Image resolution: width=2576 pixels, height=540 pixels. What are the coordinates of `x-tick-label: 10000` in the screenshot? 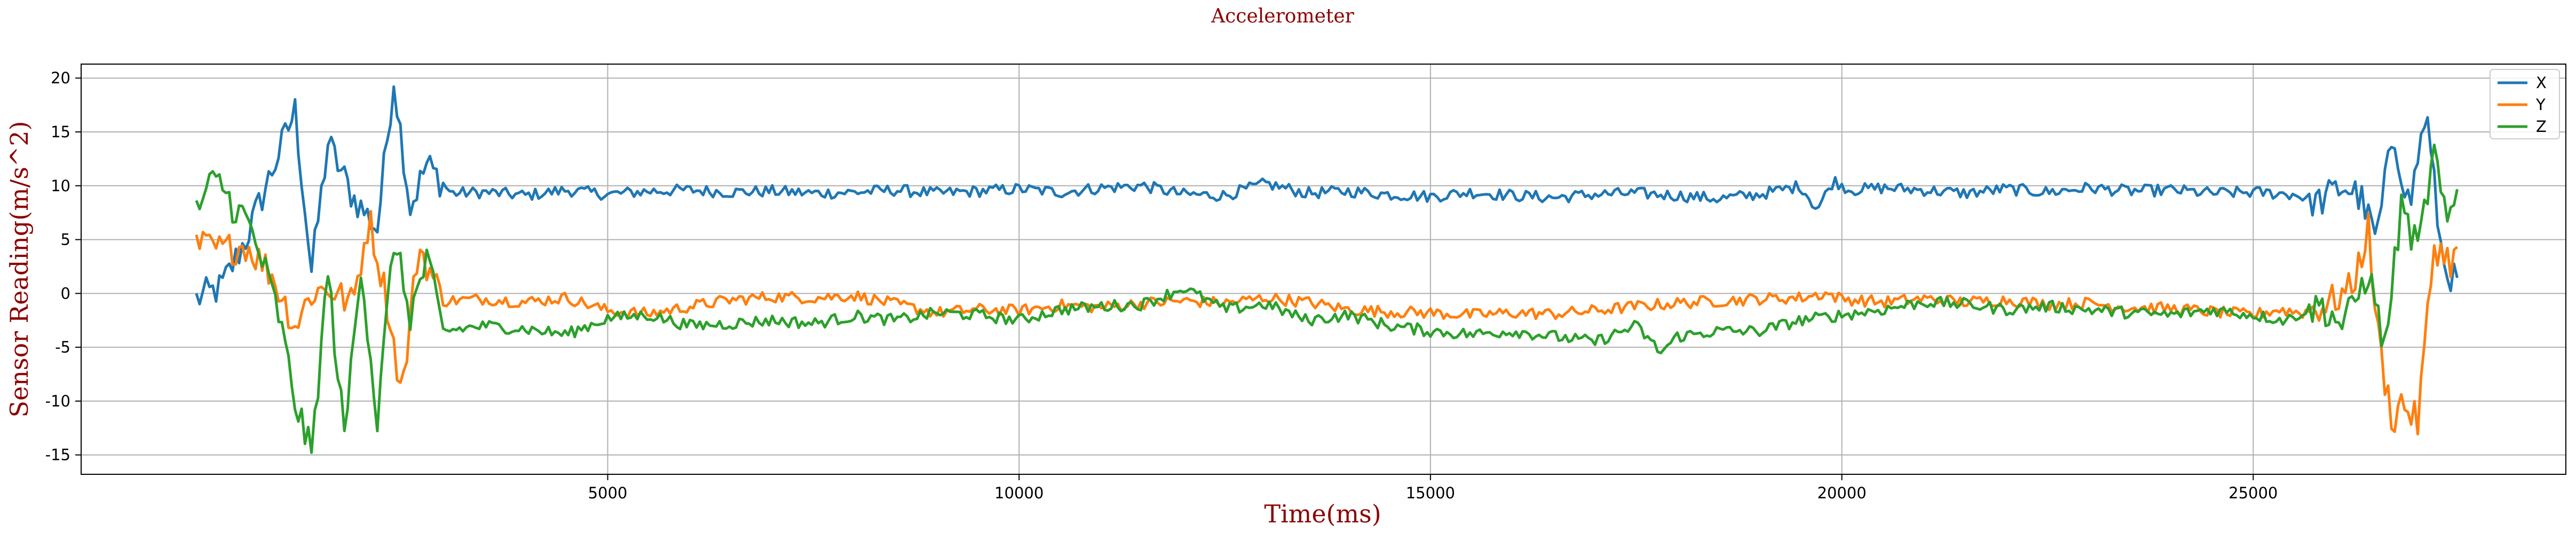 It's located at (1019, 493).